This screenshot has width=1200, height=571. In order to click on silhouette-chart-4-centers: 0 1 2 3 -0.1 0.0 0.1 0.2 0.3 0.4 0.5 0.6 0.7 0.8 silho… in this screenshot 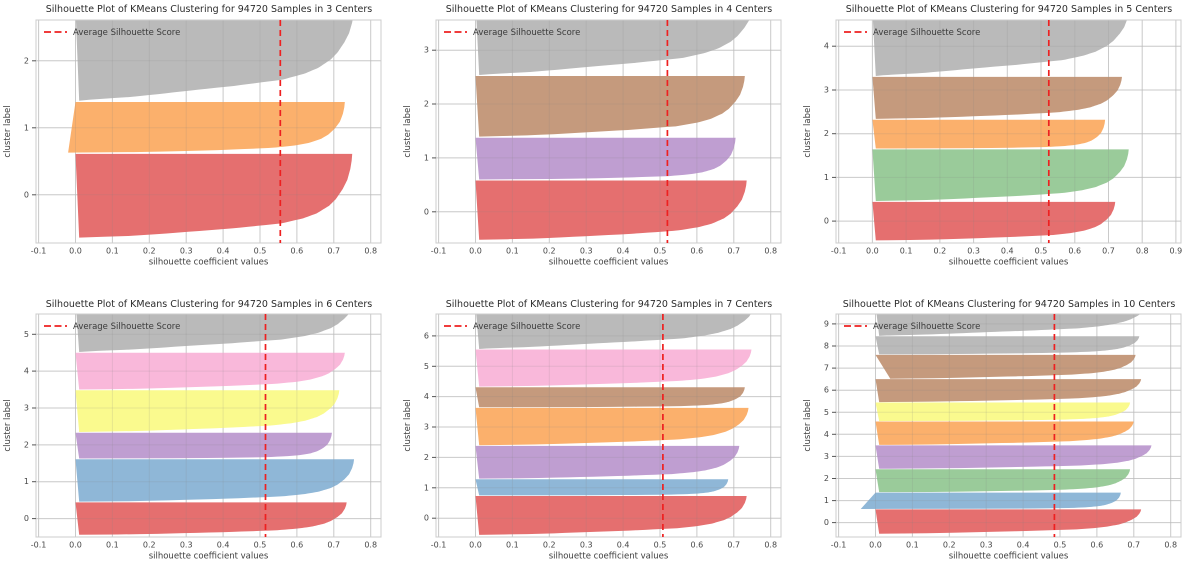, I will do `click(592, 143)`.